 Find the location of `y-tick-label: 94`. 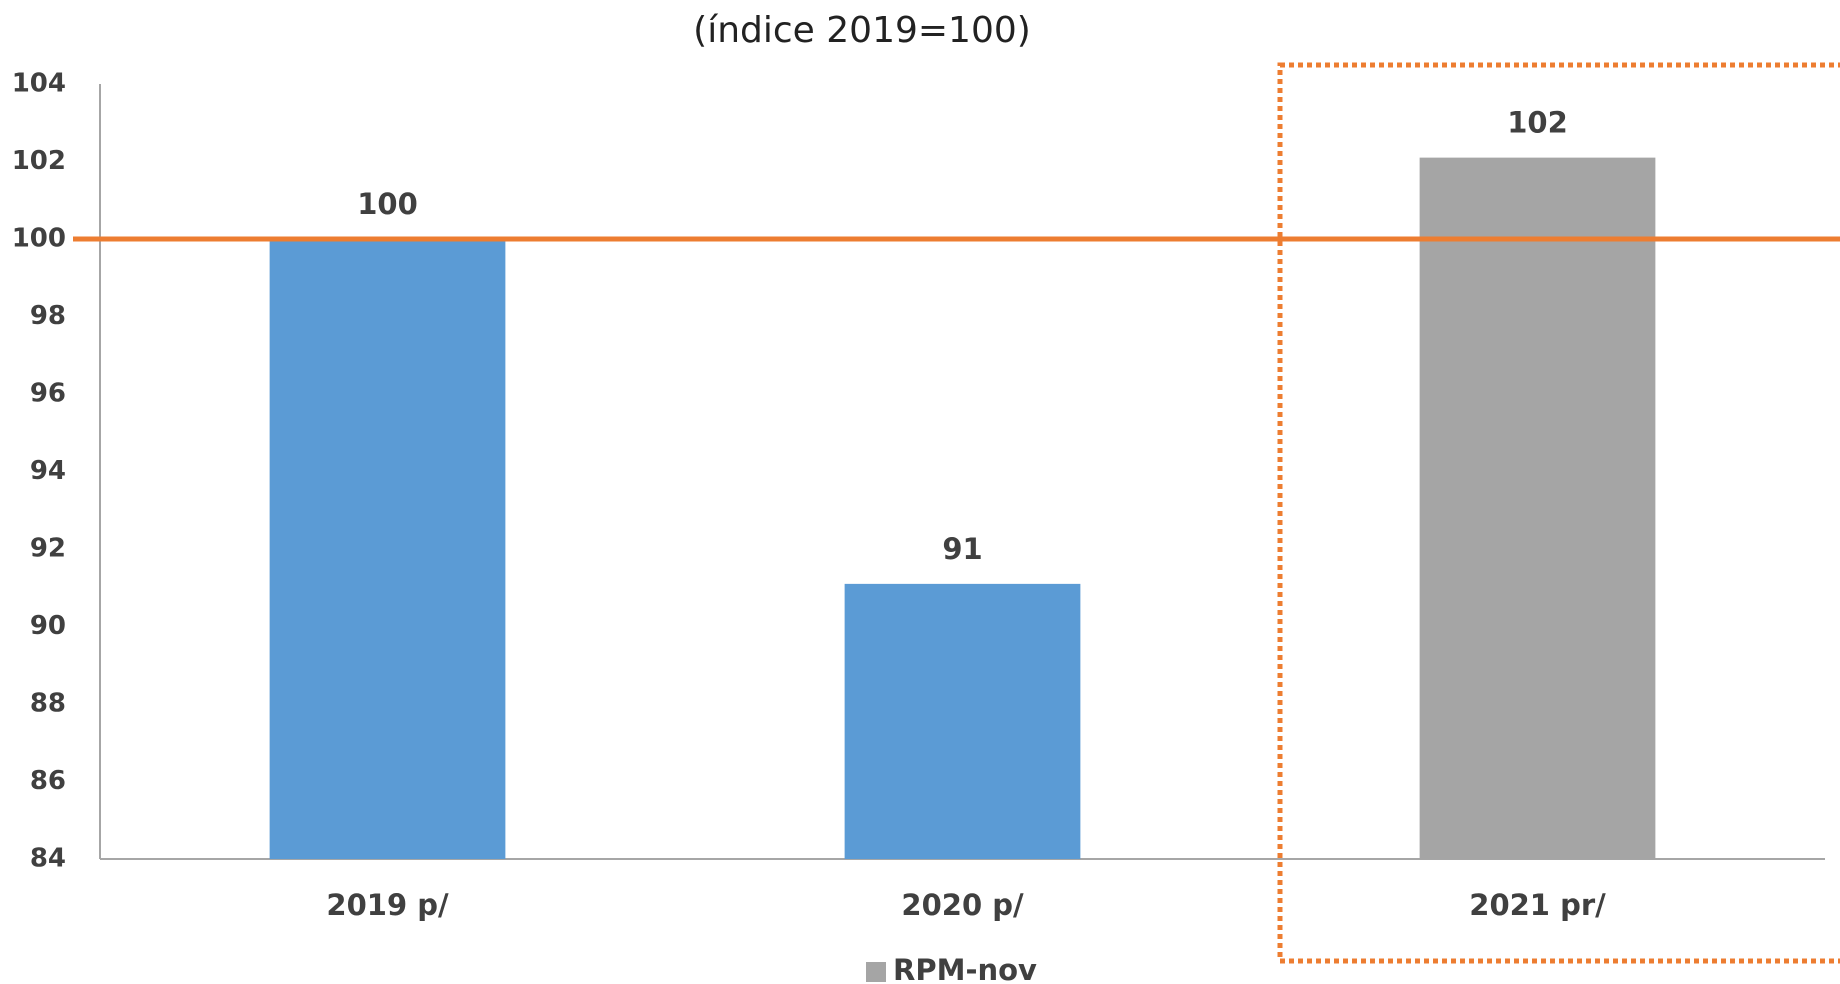

y-tick-label: 94 is located at coordinates (48, 471).